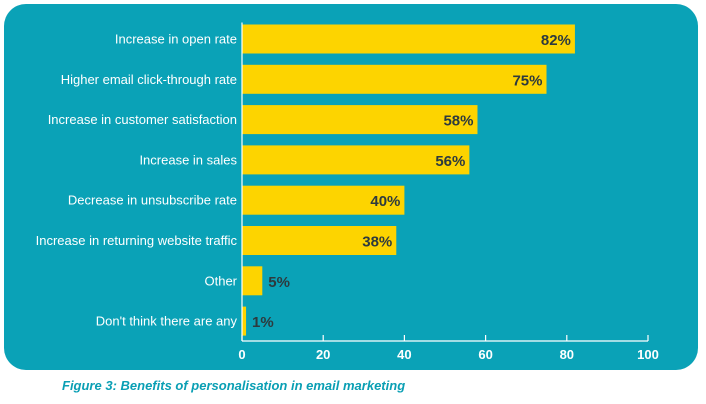 The image size is (706, 404). Describe the element at coordinates (556, 40) in the screenshot. I see `value-label: 82%` at that location.